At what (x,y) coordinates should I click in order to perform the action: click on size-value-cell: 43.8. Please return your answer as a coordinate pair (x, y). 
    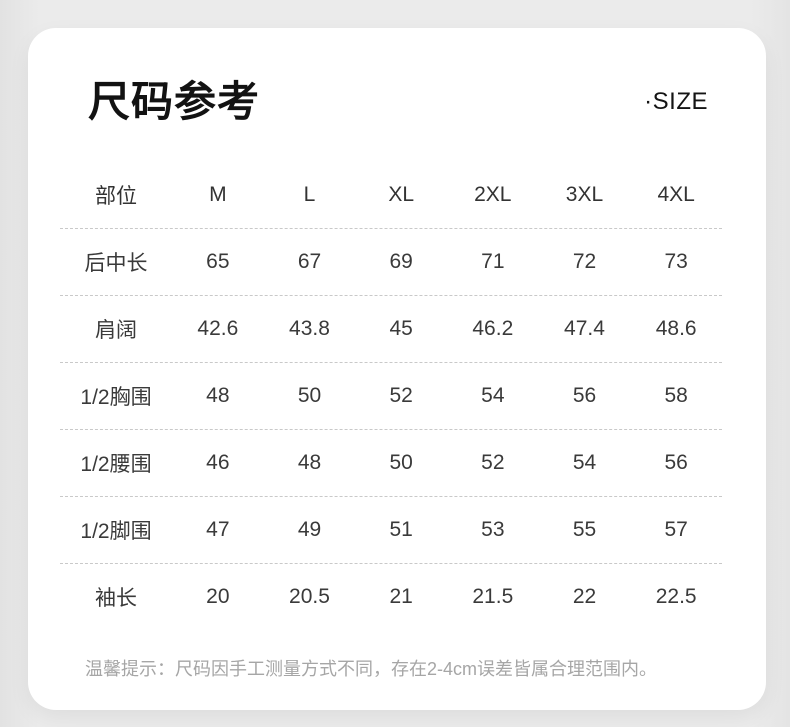
    Looking at the image, I should click on (309, 328).